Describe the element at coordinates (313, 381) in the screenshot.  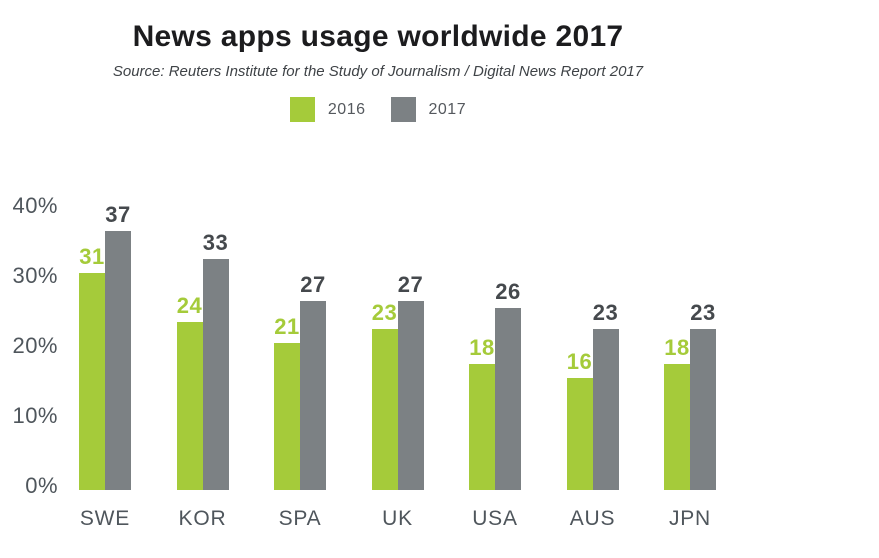
I see `bar-SPA-2017: 27` at that location.